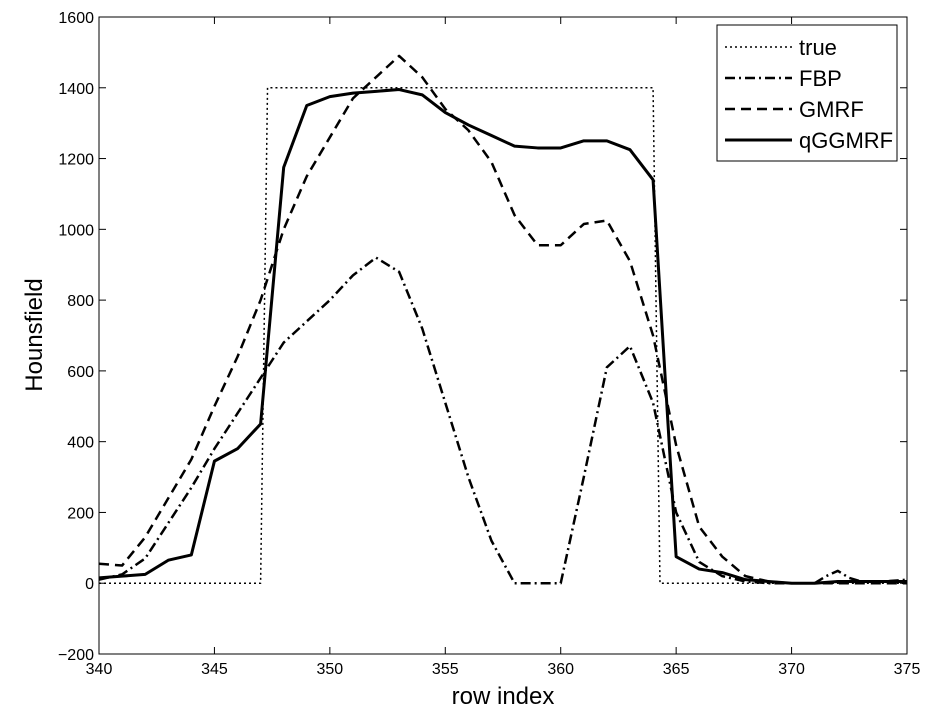  I want to click on y-tick-label: 0, so click(89, 584).